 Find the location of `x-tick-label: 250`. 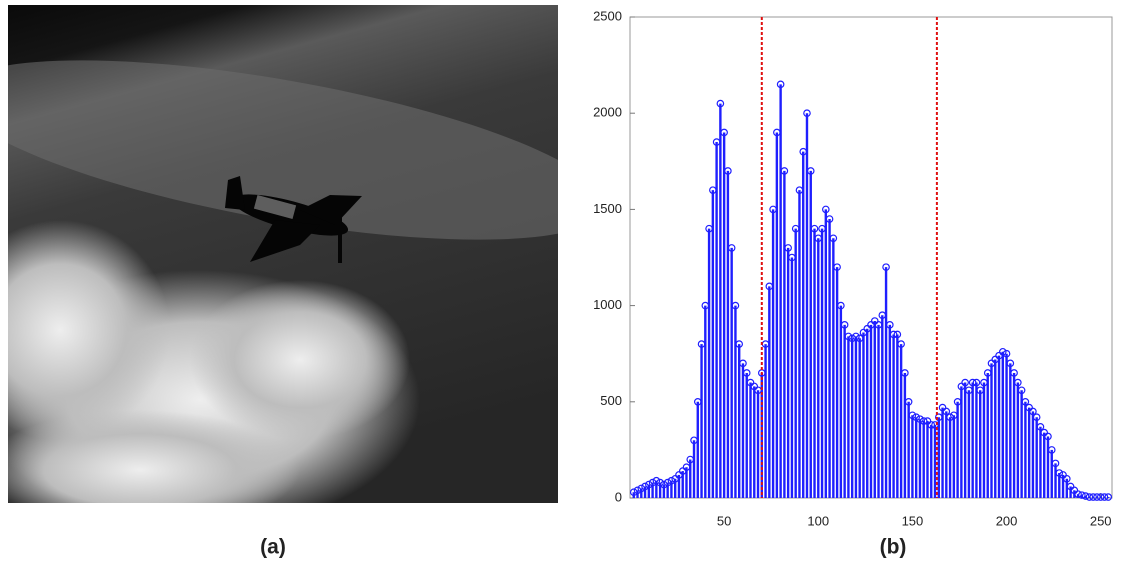

x-tick-label: 250 is located at coordinates (1101, 520).